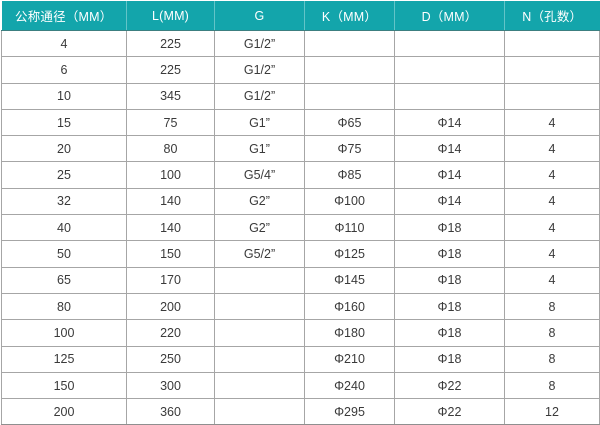  I want to click on table-row: 80 200 Φ160 Φ18 8, so click(300, 307).